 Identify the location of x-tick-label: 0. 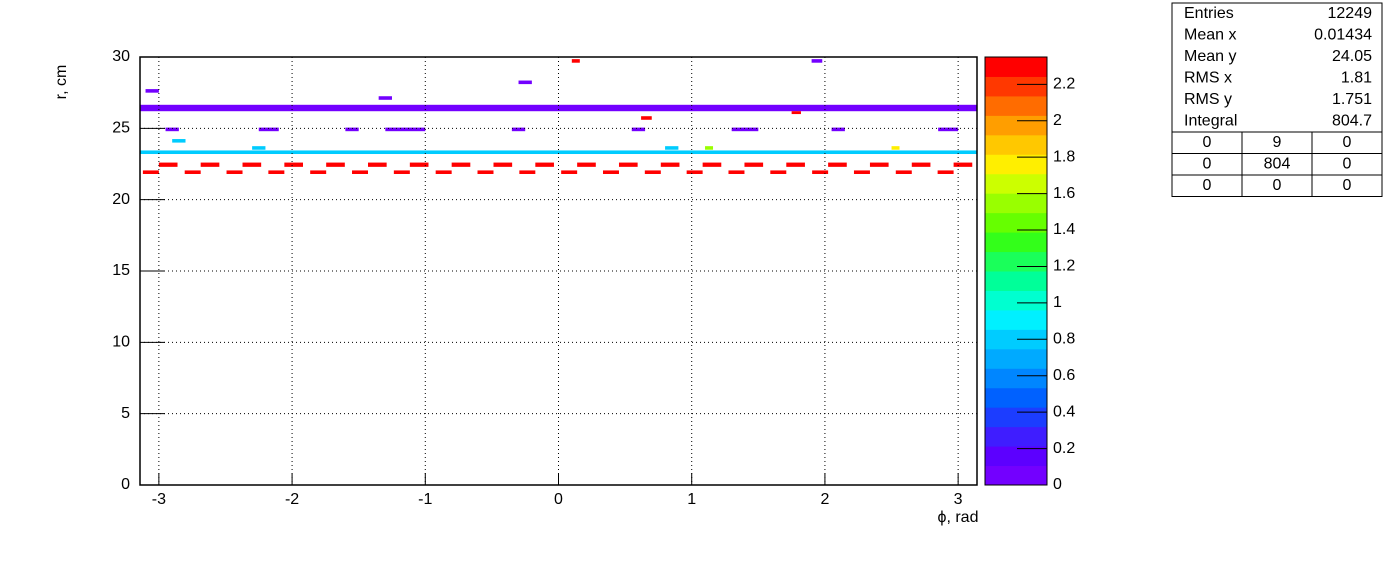
(558, 499).